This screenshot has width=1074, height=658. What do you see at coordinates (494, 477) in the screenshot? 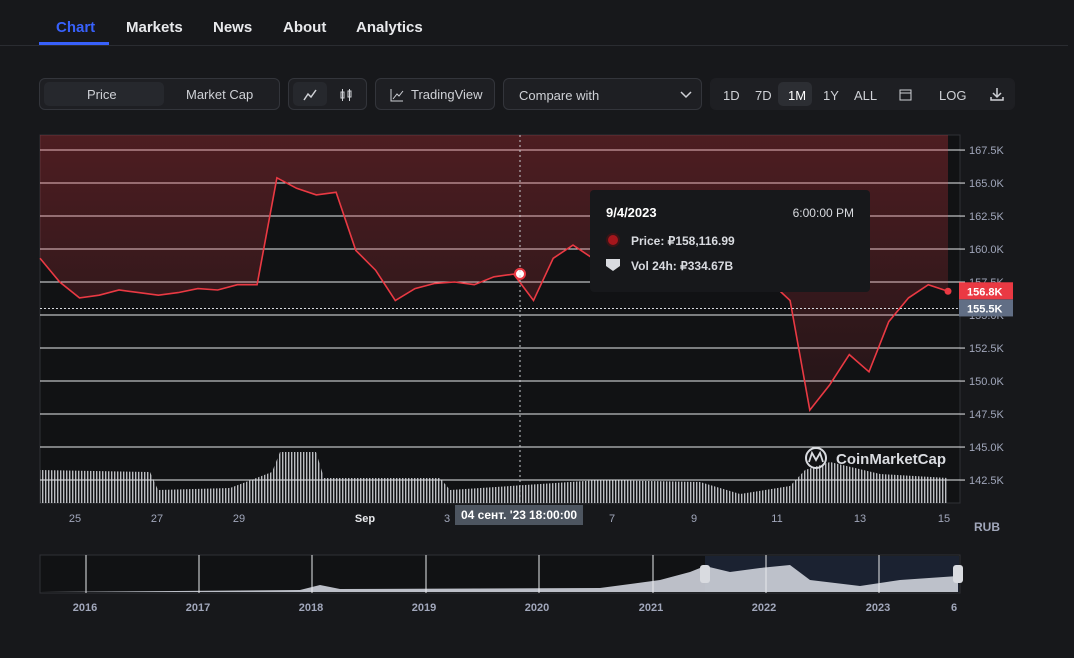
I see `volume-bars` at bounding box center [494, 477].